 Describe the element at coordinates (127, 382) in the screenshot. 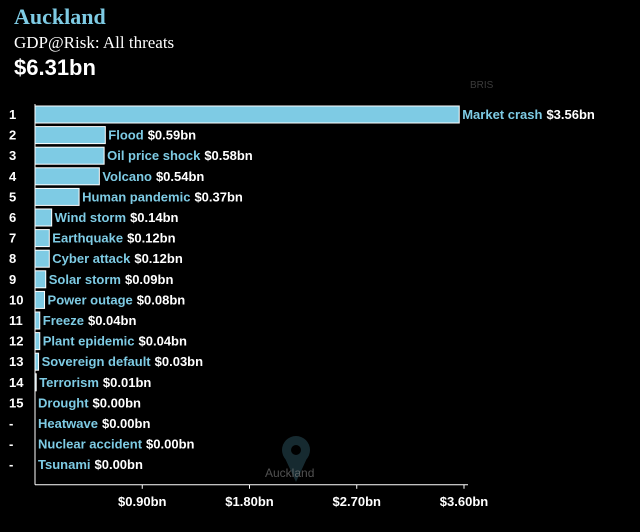

I see `bar-value-label: $0.01bn` at that location.